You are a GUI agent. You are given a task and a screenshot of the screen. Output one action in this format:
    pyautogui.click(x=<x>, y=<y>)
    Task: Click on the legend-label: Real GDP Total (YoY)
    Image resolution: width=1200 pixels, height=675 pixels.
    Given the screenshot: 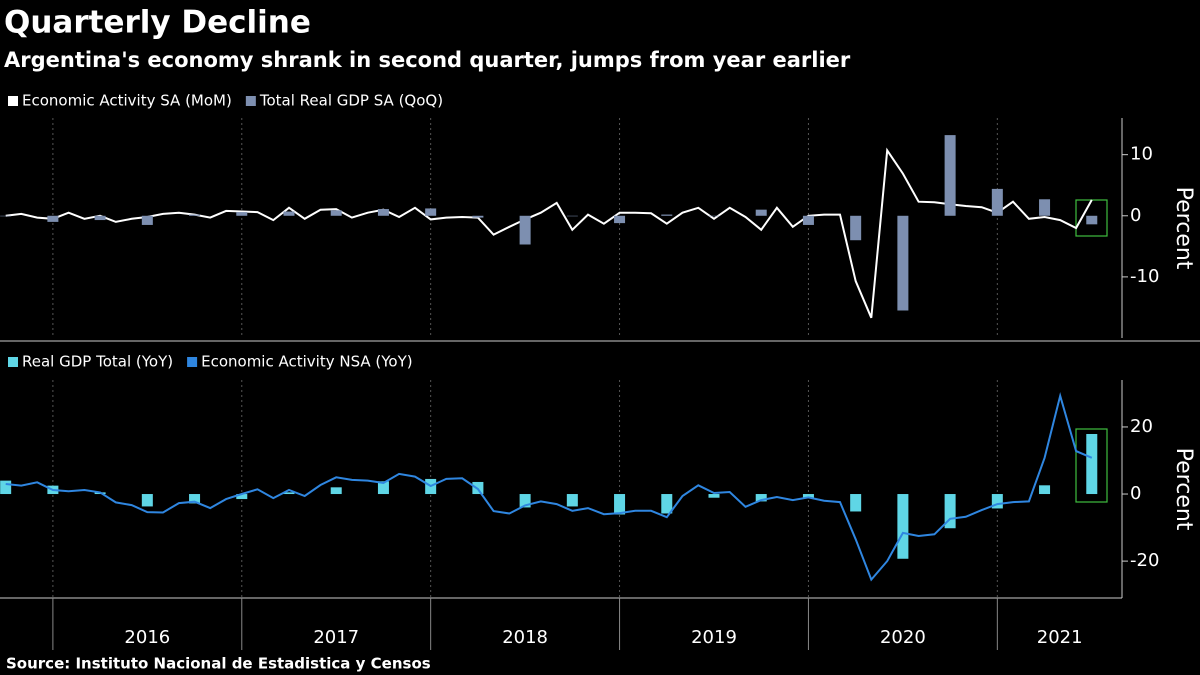 What is the action you would take?
    pyautogui.click(x=97, y=362)
    